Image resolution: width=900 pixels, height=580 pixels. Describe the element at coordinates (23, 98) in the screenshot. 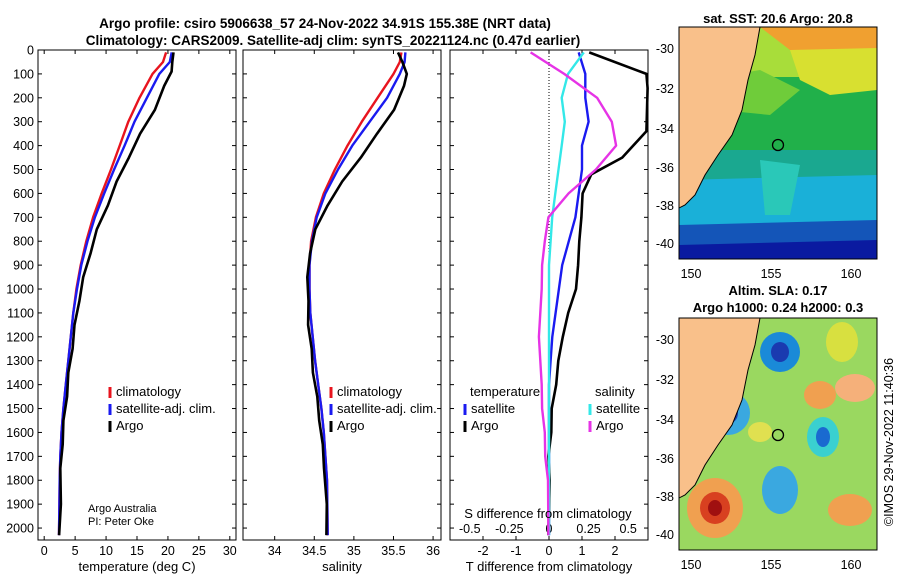

I see `depth-tick-label: 200` at that location.